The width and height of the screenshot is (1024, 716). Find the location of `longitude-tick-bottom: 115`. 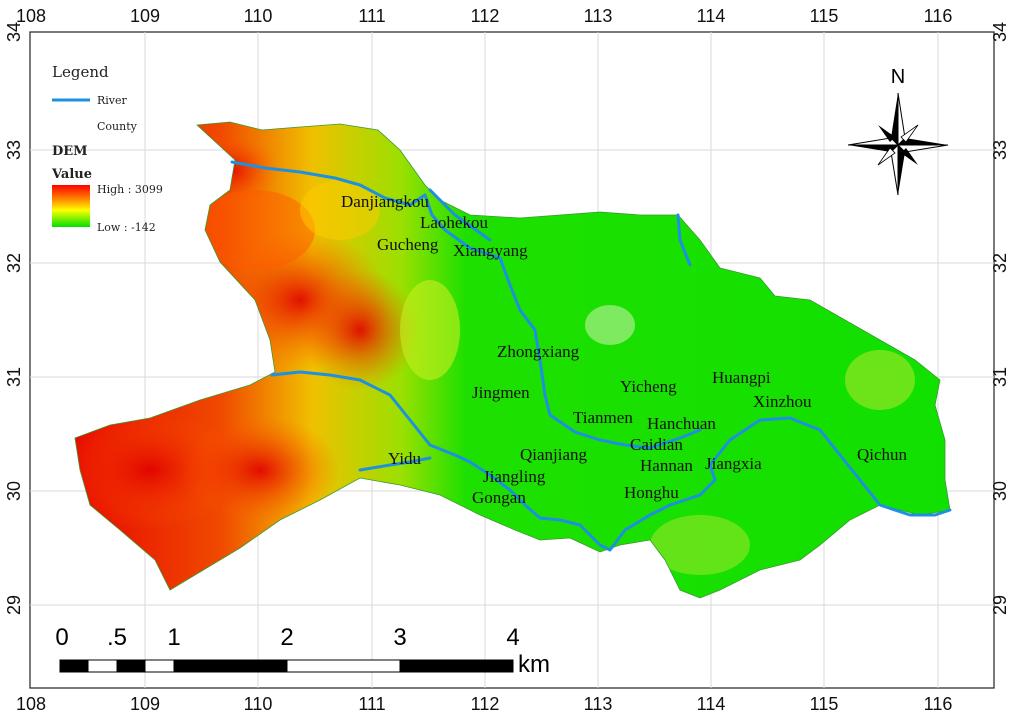

longitude-tick-bottom: 115 is located at coordinates (824, 704).